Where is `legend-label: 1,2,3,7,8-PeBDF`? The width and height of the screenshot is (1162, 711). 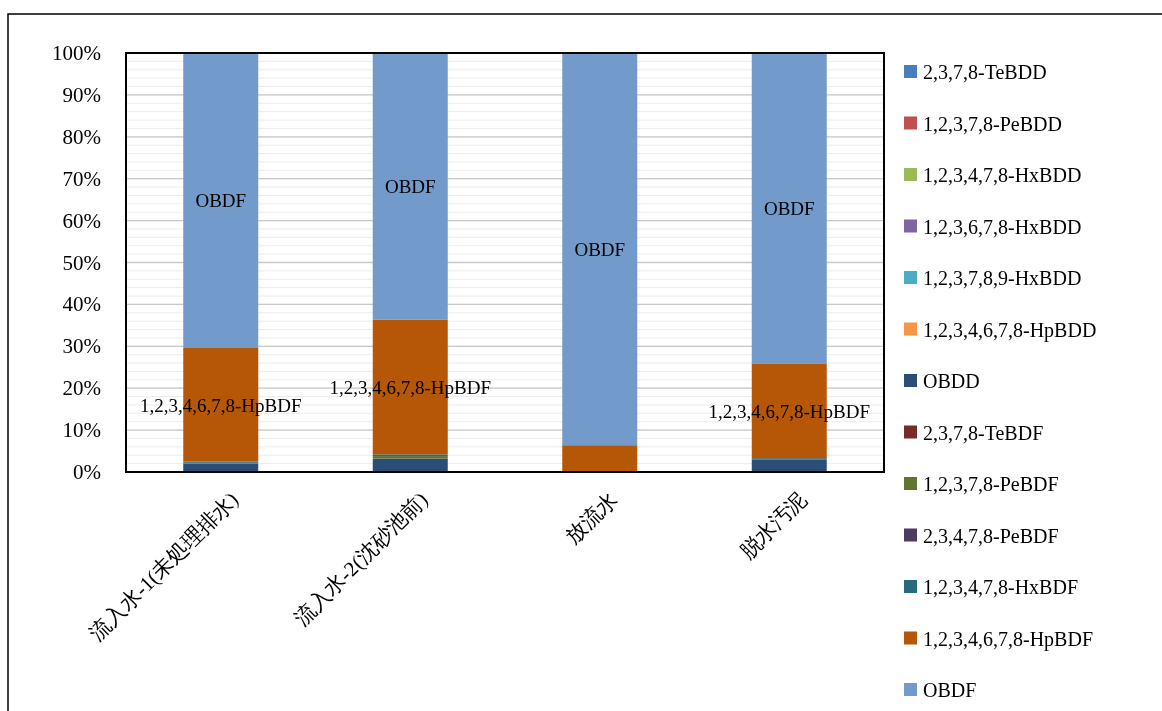 legend-label: 1,2,3,7,8-PeBDF is located at coordinates (991, 484).